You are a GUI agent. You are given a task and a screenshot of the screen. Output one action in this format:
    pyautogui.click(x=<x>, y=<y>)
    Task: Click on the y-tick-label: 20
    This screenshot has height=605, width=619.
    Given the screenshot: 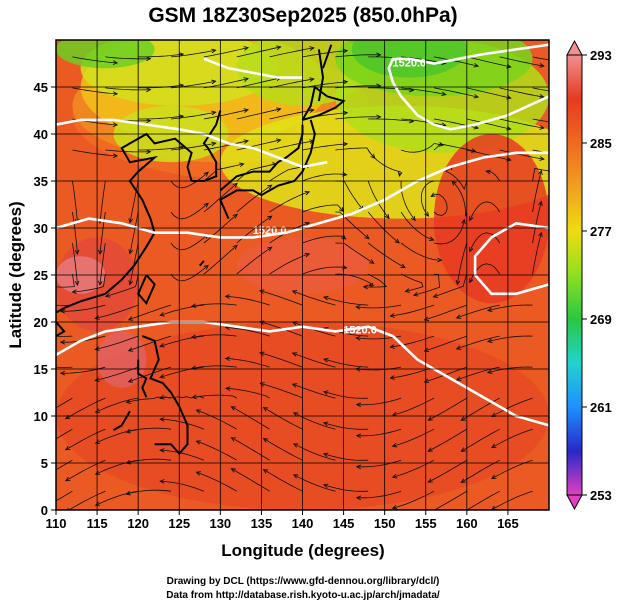 What is the action you would take?
    pyautogui.click(x=41, y=322)
    